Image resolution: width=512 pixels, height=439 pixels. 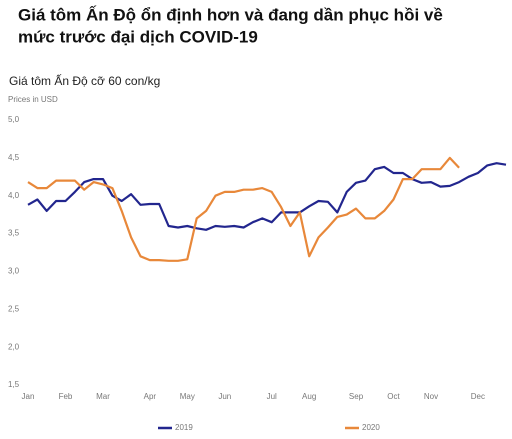 What do you see at coordinates (187, 396) in the screenshot?
I see `x-tick-label: May` at bounding box center [187, 396].